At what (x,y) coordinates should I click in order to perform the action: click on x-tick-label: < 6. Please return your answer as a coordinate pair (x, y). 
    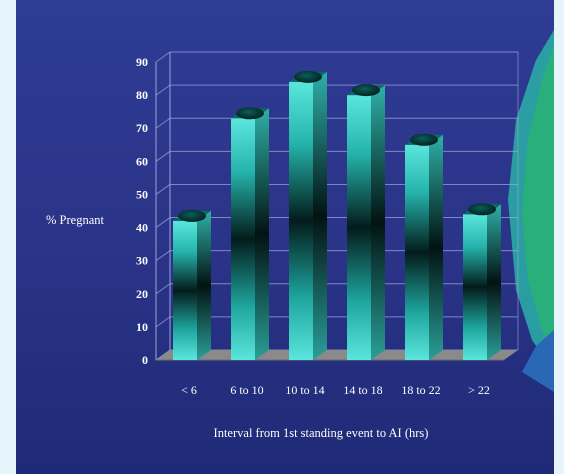
    Looking at the image, I should click on (189, 390).